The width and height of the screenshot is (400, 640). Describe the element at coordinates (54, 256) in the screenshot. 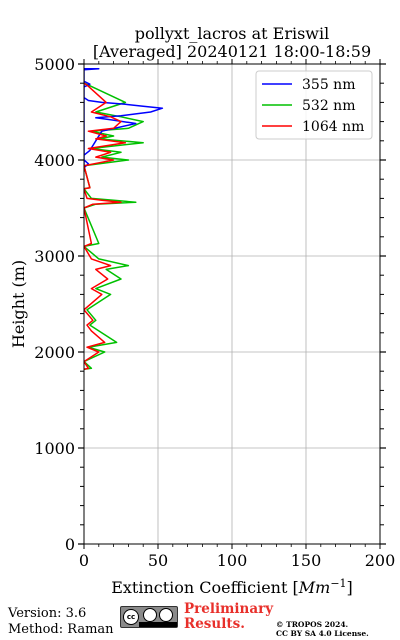

I see `y-tick-label: 3000` at that location.